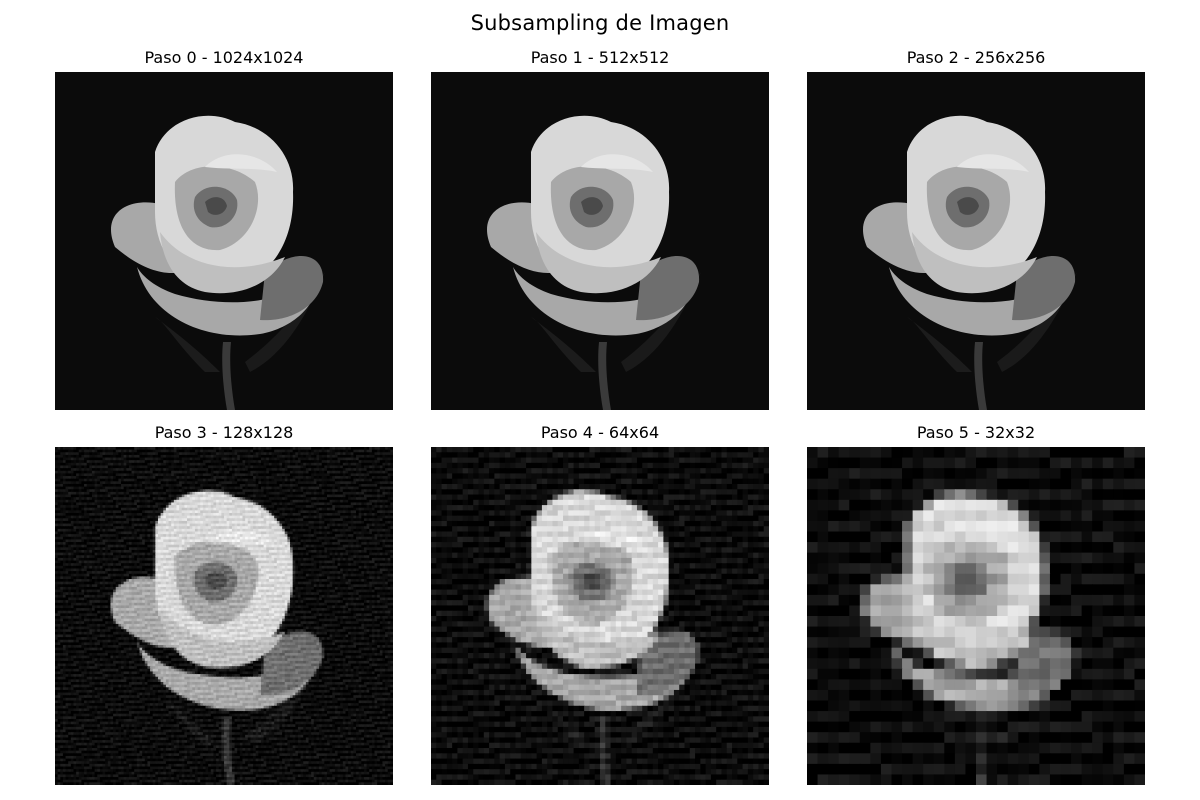  I want to click on panel-title: Paso 1 - 512x512, so click(600, 57).